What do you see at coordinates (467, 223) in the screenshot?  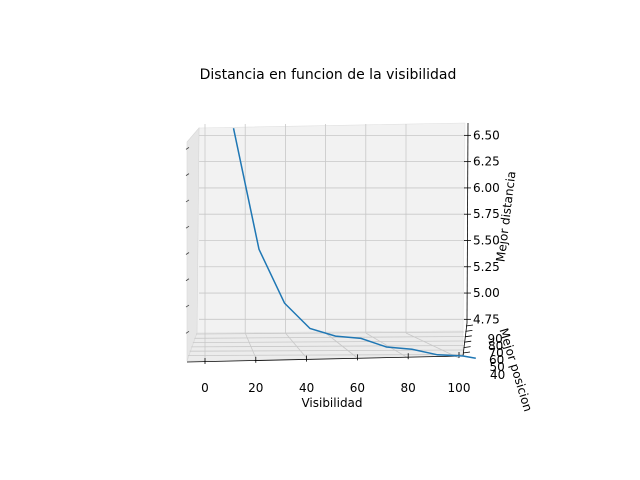 I see `z-axis-line` at bounding box center [467, 223].